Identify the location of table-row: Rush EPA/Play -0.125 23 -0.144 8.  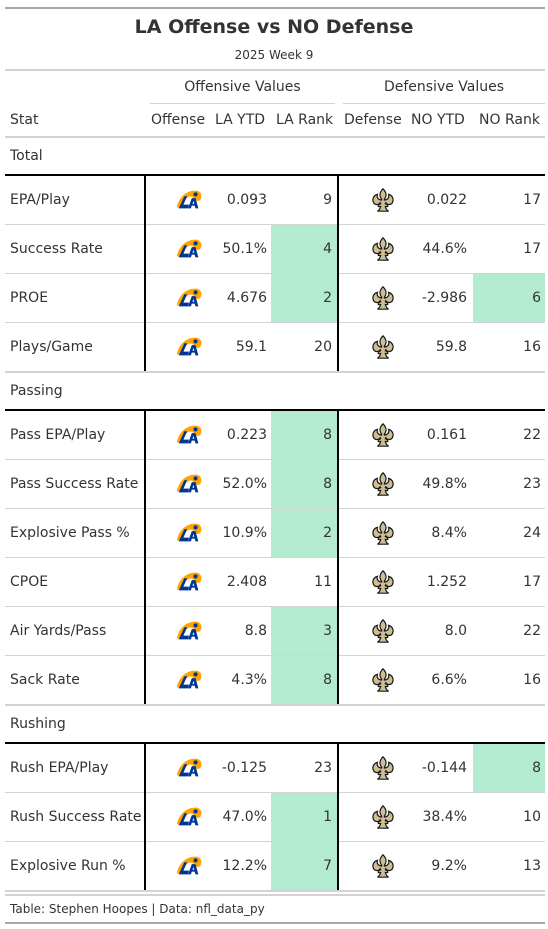
(275, 768).